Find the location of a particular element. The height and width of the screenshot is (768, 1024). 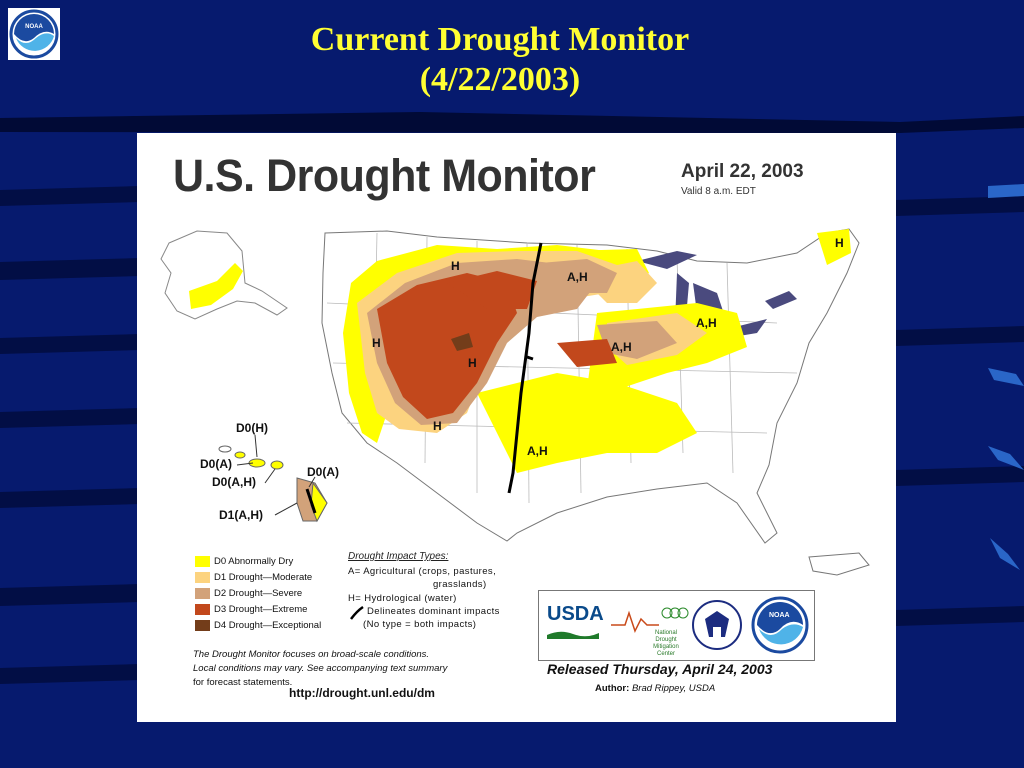

author-line: Author: Brad Rippey, USDA is located at coordinates (655, 688).